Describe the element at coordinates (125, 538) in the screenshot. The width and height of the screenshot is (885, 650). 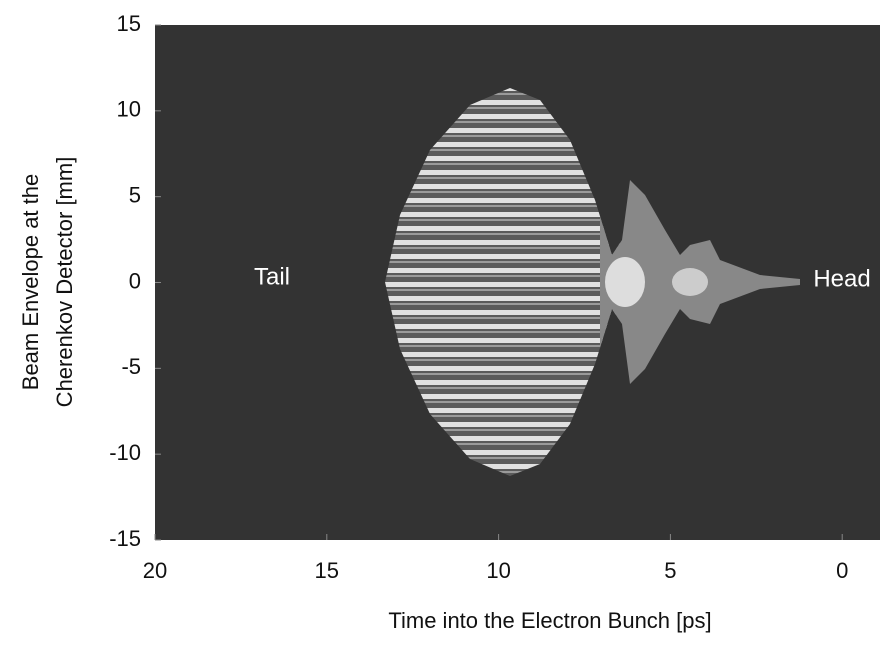
I see `y-tick-label: -15` at that location.